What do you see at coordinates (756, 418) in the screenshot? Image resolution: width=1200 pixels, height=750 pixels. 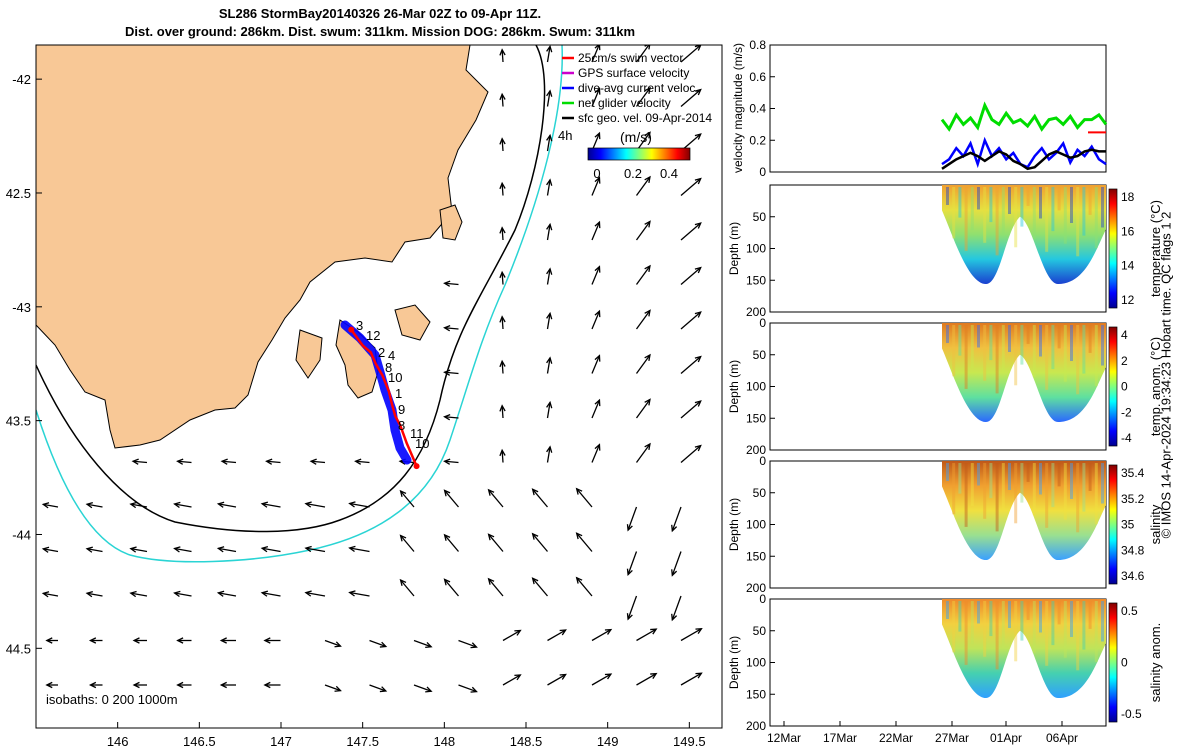 I see `depth-y-tick-label: 150` at bounding box center [756, 418].